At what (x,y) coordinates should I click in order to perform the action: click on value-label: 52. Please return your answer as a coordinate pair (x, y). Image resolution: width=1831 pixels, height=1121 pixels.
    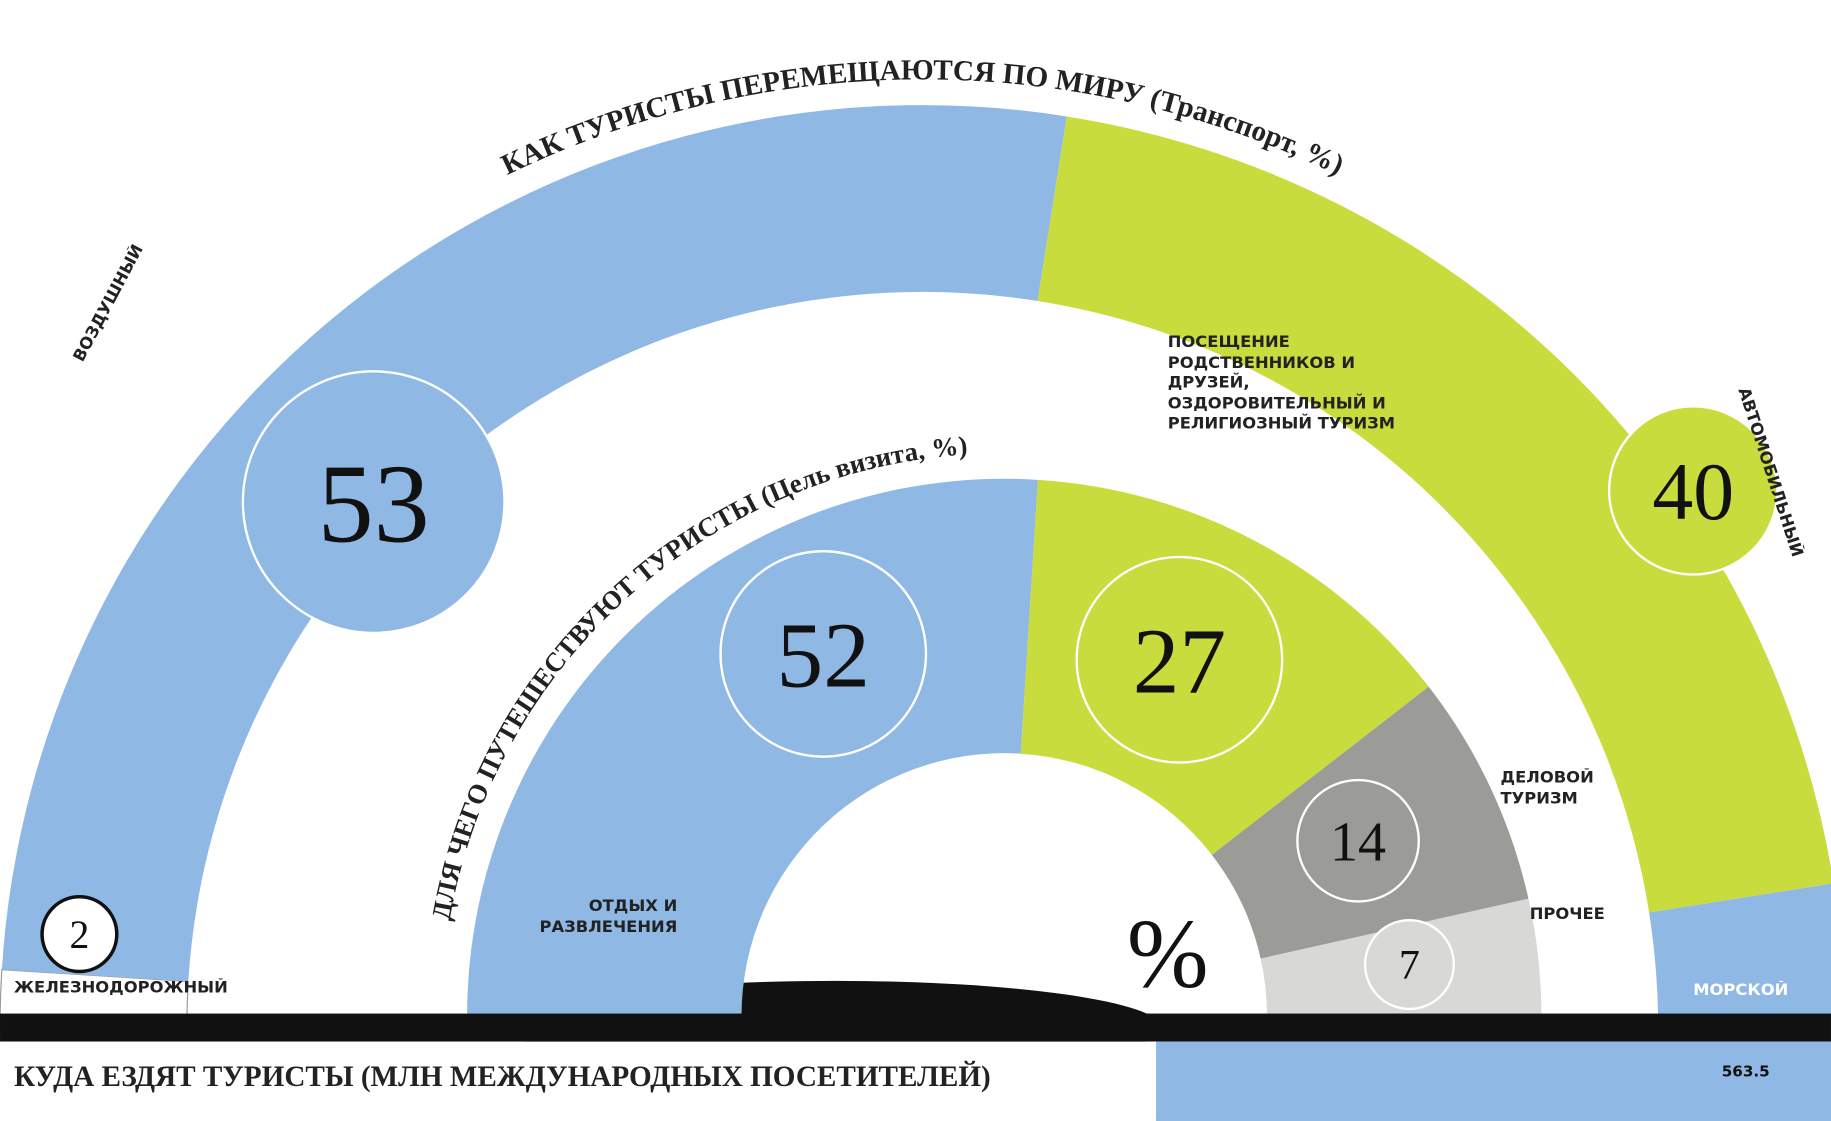
    Looking at the image, I should click on (823, 656).